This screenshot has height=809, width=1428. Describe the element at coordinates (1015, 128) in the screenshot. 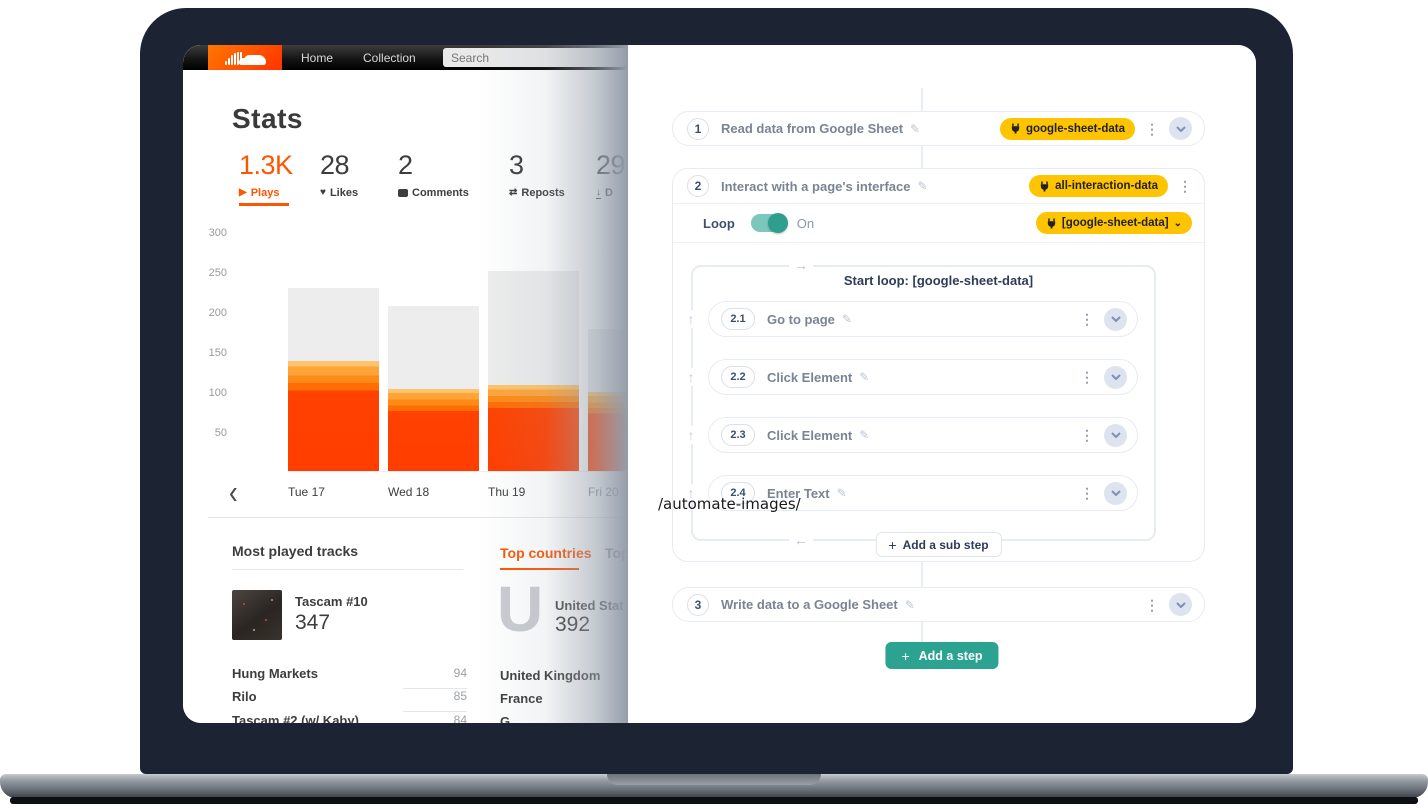

I see `plug-icon` at that location.